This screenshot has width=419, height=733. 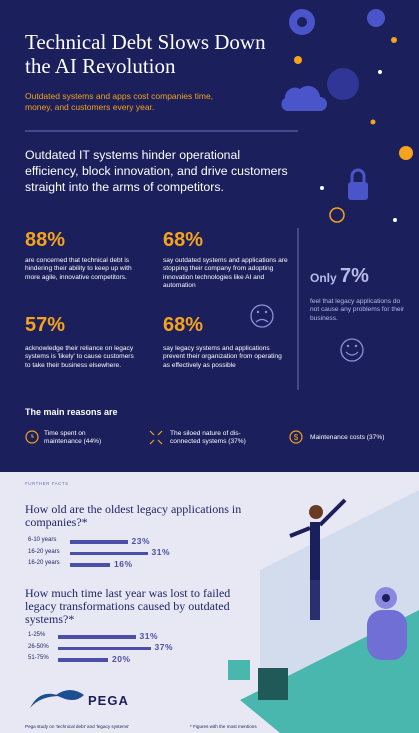 What do you see at coordinates (45, 240) in the screenshot?
I see `stat-value: 88%` at bounding box center [45, 240].